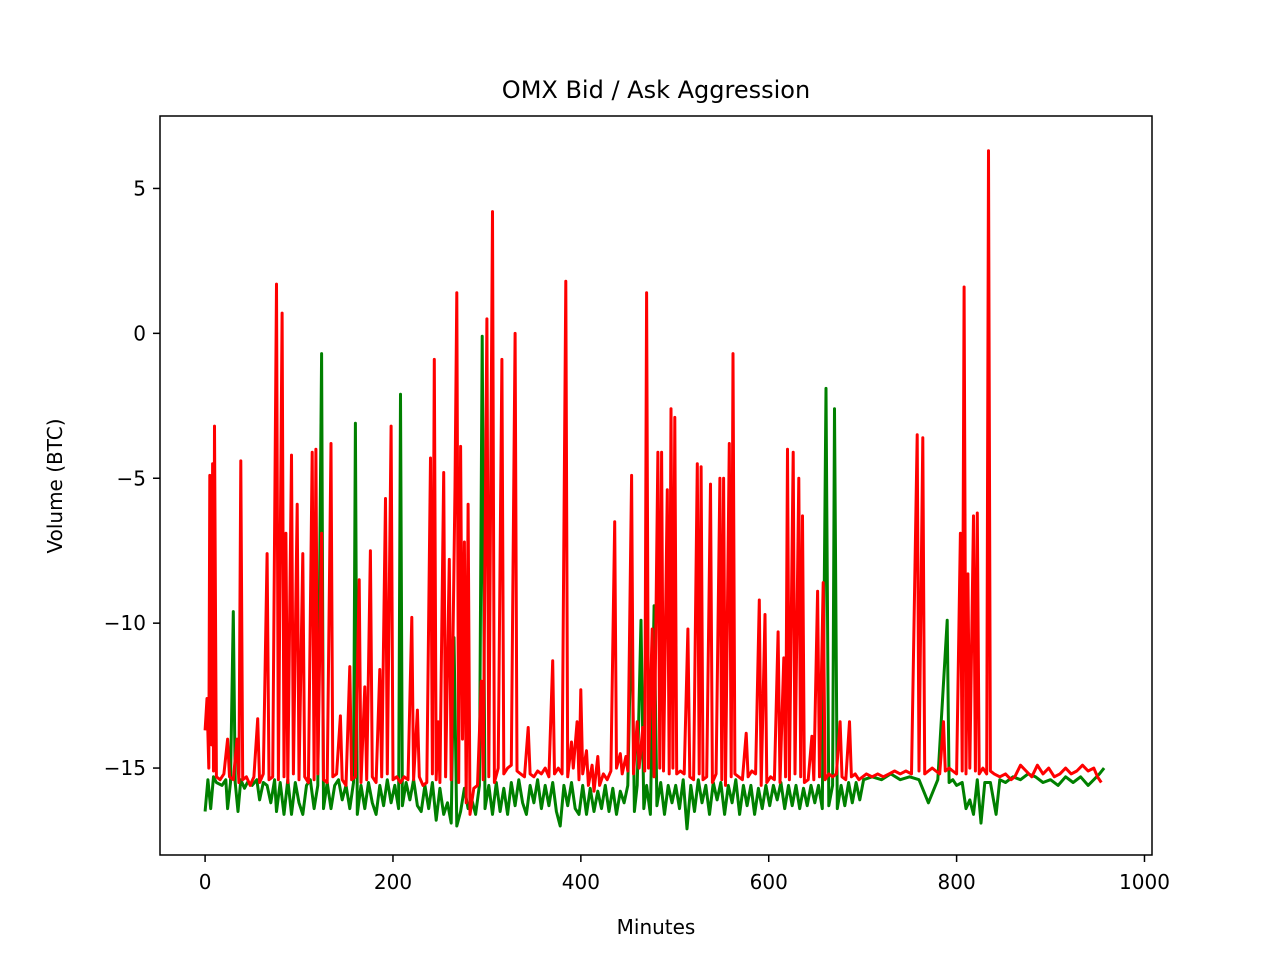 This screenshot has width=1280, height=960. What do you see at coordinates (55, 485) in the screenshot?
I see `y-axis-label: Volume (BTC)` at bounding box center [55, 485].